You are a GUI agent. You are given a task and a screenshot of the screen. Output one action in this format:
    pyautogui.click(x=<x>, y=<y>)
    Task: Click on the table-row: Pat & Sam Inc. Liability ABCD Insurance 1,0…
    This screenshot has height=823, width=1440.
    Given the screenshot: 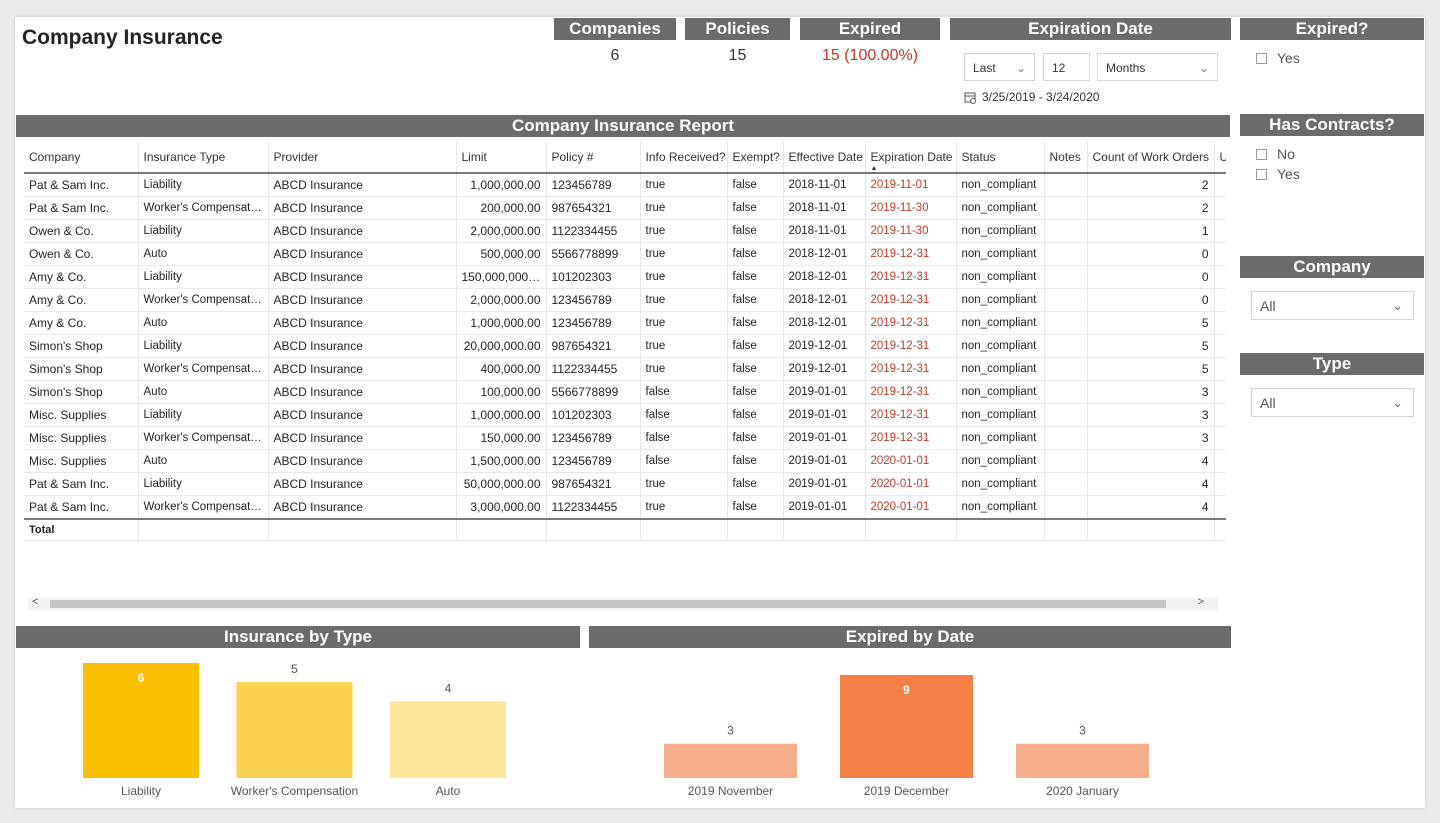 What is the action you would take?
    pyautogui.click(x=625, y=185)
    